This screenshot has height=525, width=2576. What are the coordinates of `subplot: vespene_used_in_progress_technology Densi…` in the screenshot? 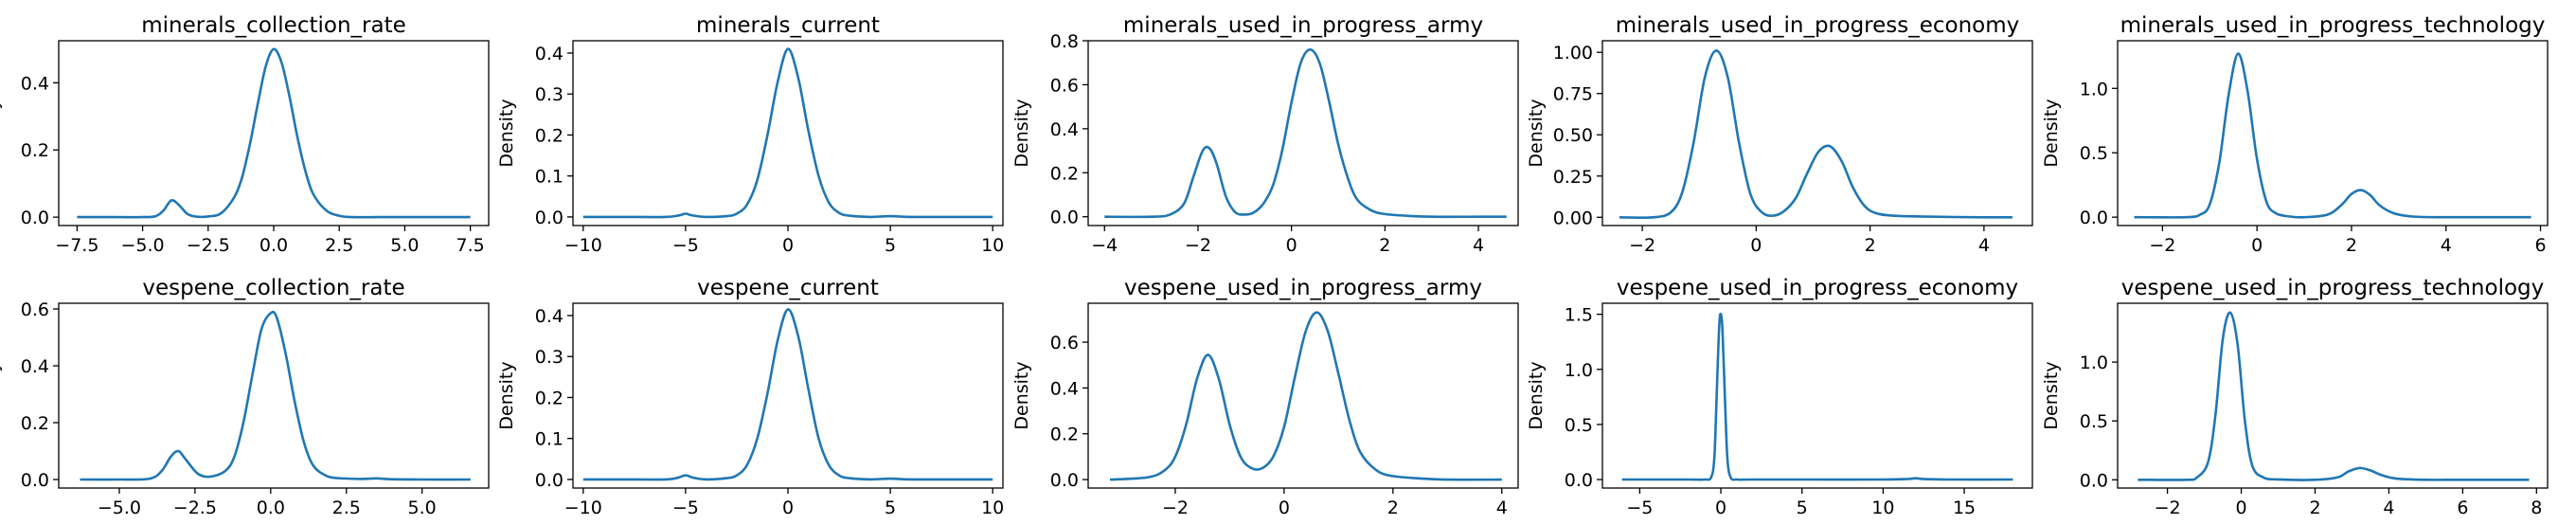 It's located at (2295, 397).